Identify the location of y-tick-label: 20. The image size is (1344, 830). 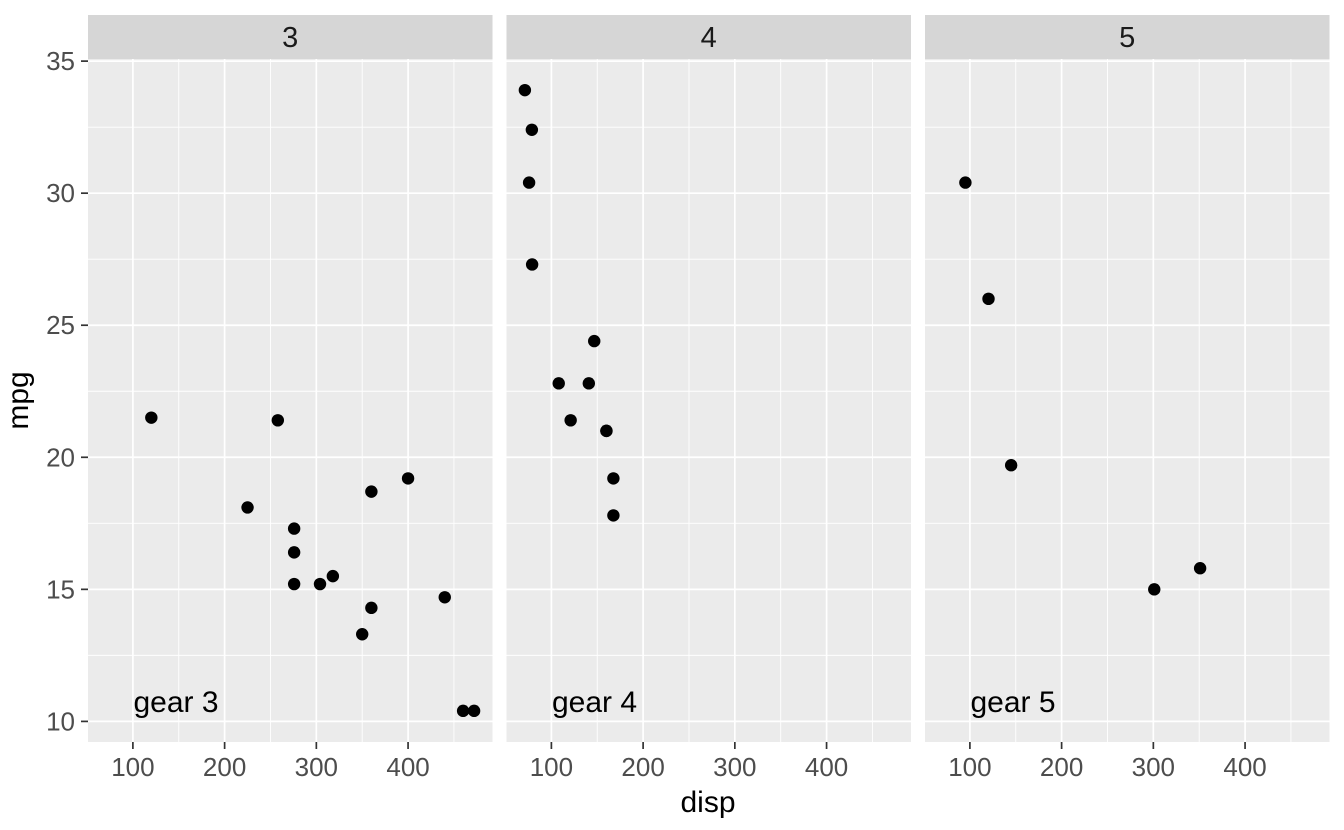
(60, 457).